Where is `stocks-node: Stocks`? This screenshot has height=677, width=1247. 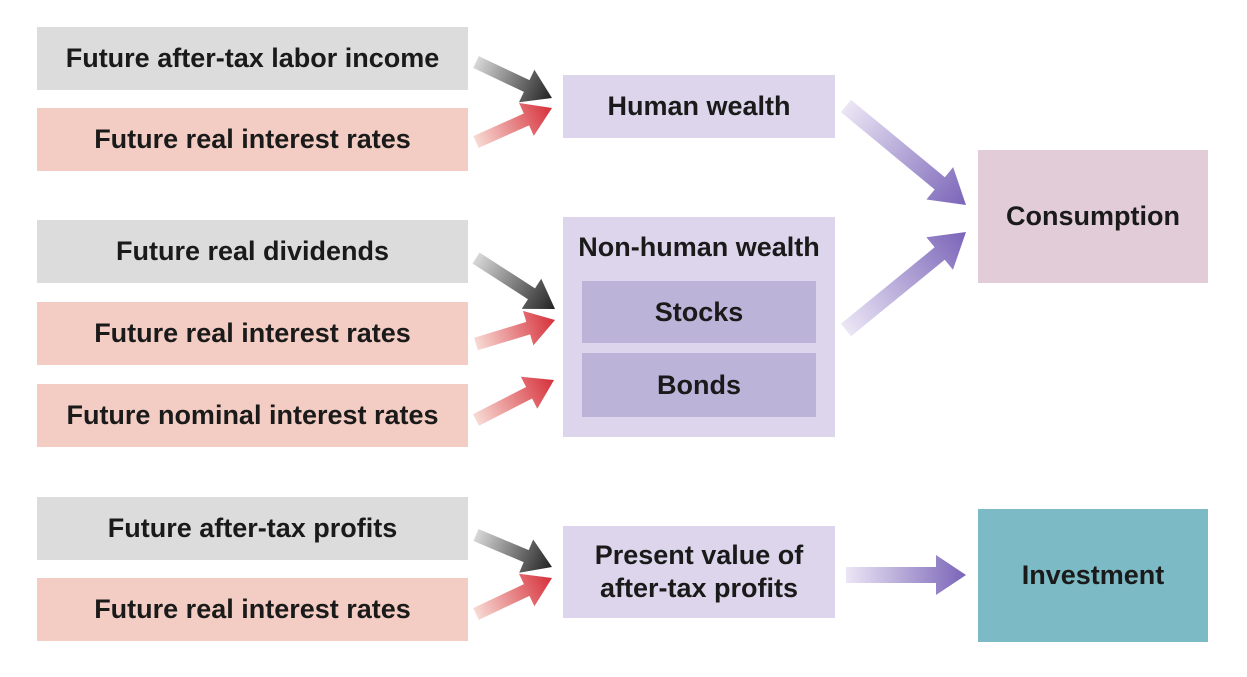
stocks-node: Stocks is located at coordinates (699, 312).